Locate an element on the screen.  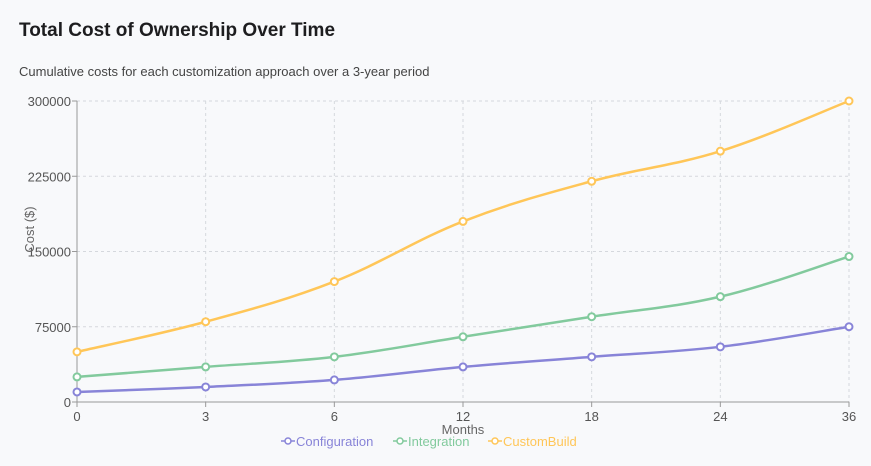
legend-item-integration: Integration is located at coordinates (431, 441).